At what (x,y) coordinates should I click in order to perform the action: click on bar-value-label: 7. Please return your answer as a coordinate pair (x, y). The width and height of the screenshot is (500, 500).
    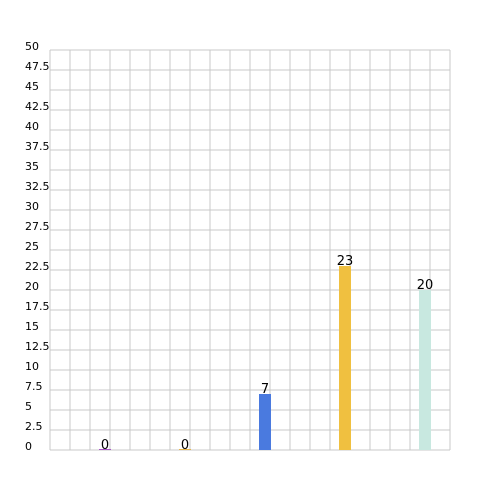
    Looking at the image, I should click on (265, 389).